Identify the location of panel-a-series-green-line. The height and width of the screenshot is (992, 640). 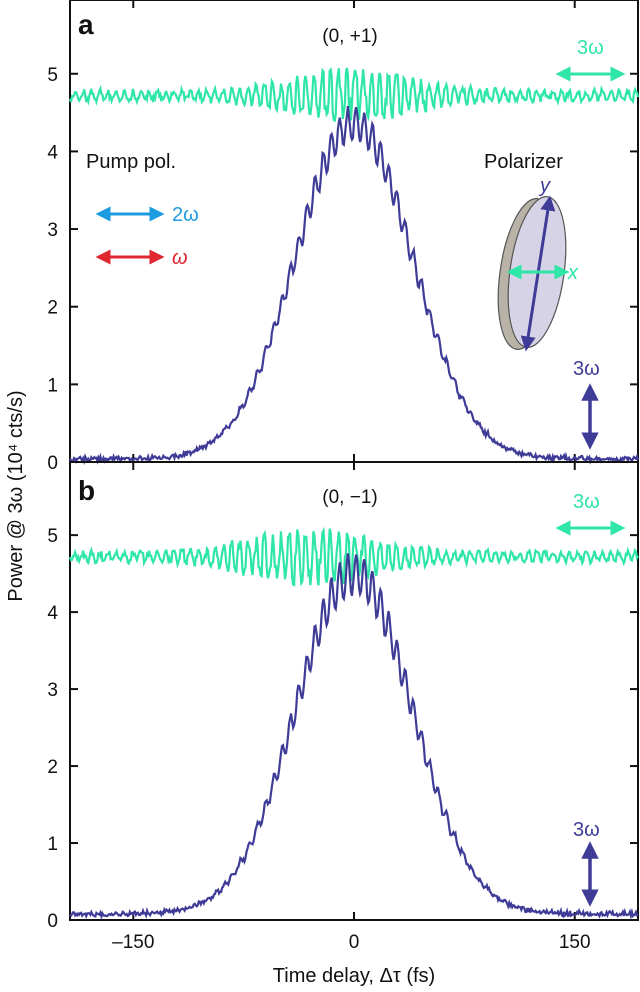
(354, 94).